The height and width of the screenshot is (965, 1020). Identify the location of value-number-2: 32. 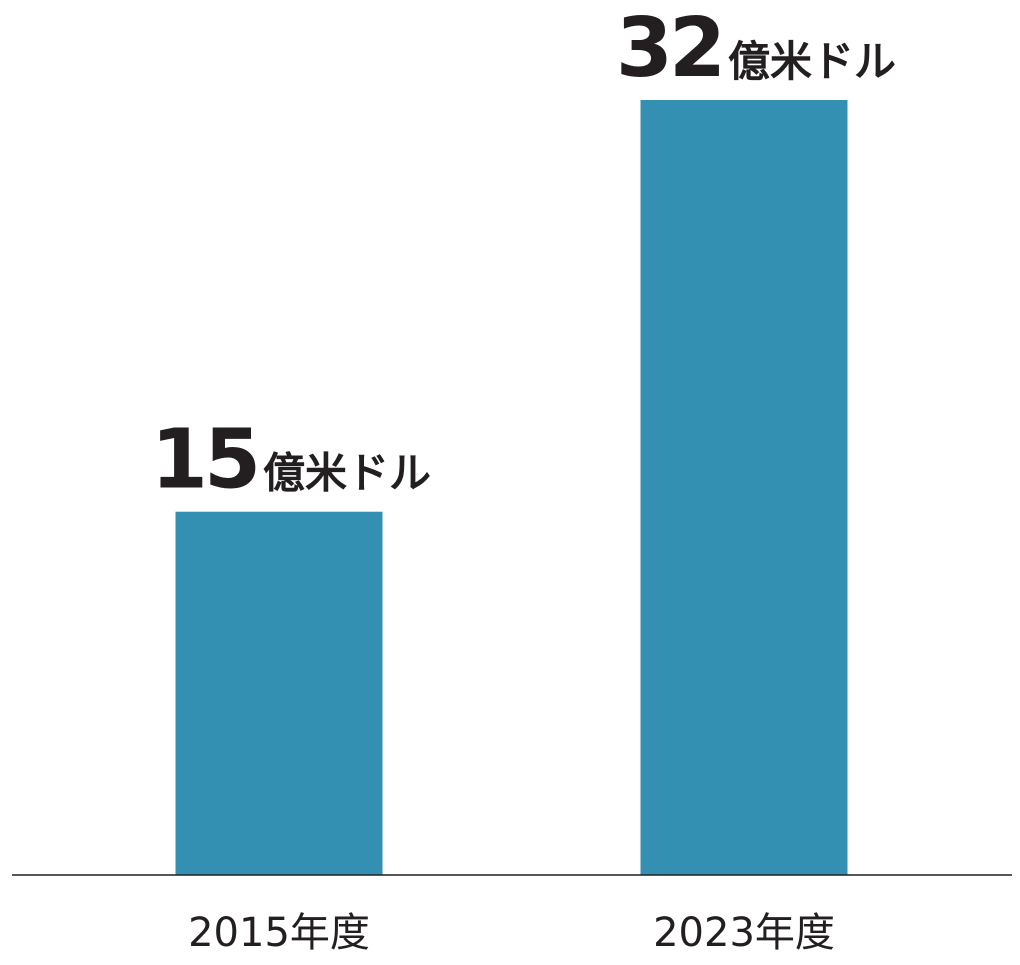
(669, 48).